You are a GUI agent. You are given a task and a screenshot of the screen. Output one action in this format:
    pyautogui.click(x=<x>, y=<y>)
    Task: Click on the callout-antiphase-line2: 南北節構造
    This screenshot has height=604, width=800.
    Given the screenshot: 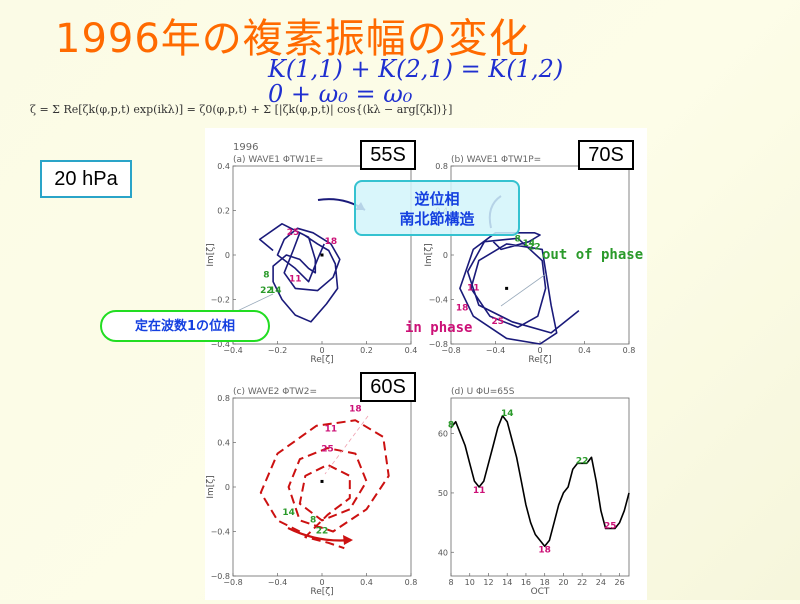 What is the action you would take?
    pyautogui.click(x=437, y=219)
    